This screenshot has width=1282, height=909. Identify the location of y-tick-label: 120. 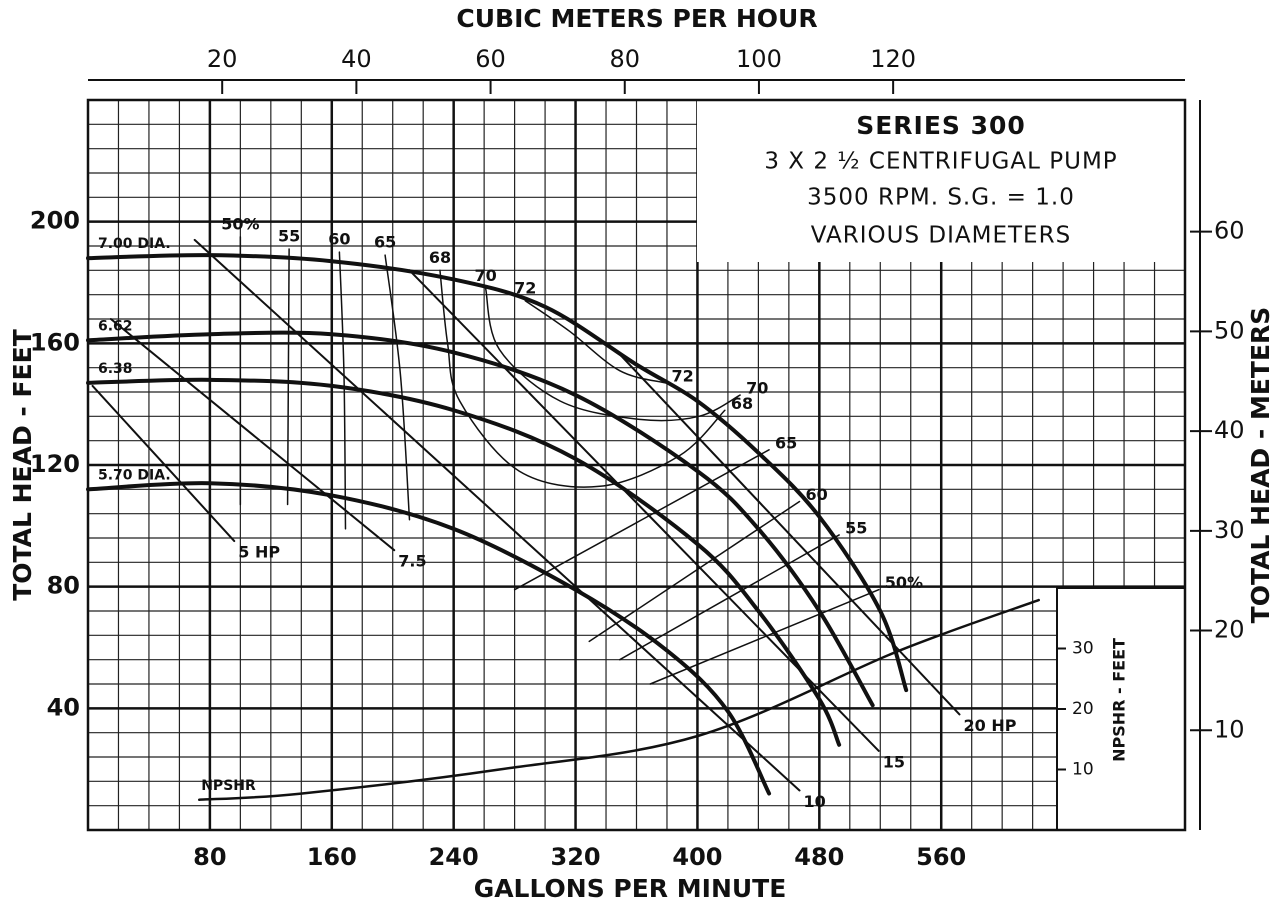
(55, 464).